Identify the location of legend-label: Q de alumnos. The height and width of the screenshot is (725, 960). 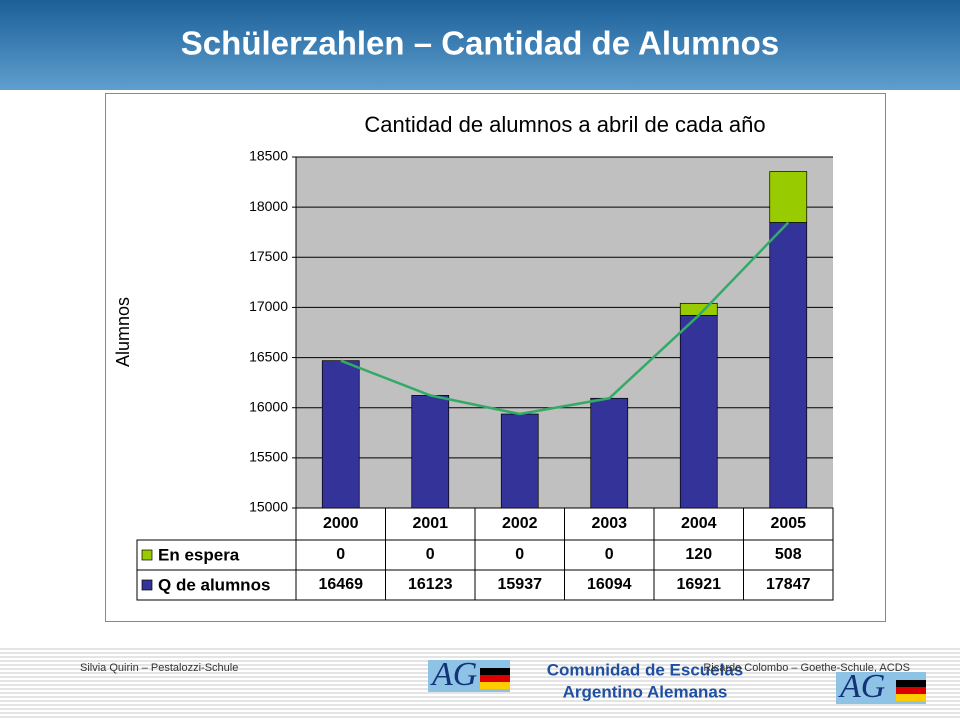
(214, 584).